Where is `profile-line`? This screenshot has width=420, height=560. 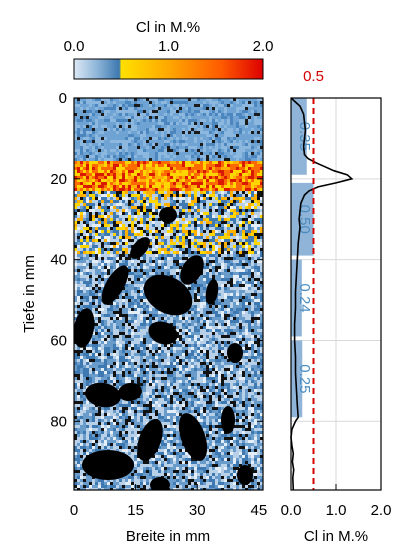
profile-line is located at coordinates (322, 294).